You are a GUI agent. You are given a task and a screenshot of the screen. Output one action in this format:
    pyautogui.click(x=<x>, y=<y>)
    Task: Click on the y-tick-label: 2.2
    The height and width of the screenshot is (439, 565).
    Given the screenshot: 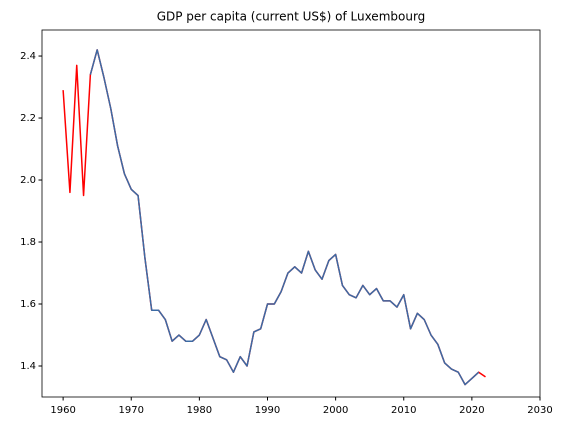 What is the action you would take?
    pyautogui.click(x=28, y=118)
    